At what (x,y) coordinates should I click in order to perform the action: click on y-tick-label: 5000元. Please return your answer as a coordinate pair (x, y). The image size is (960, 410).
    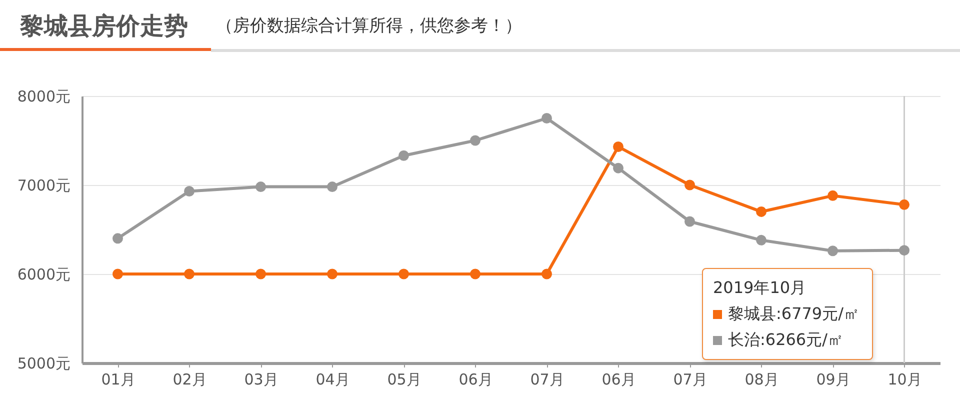
    Looking at the image, I should click on (43, 363).